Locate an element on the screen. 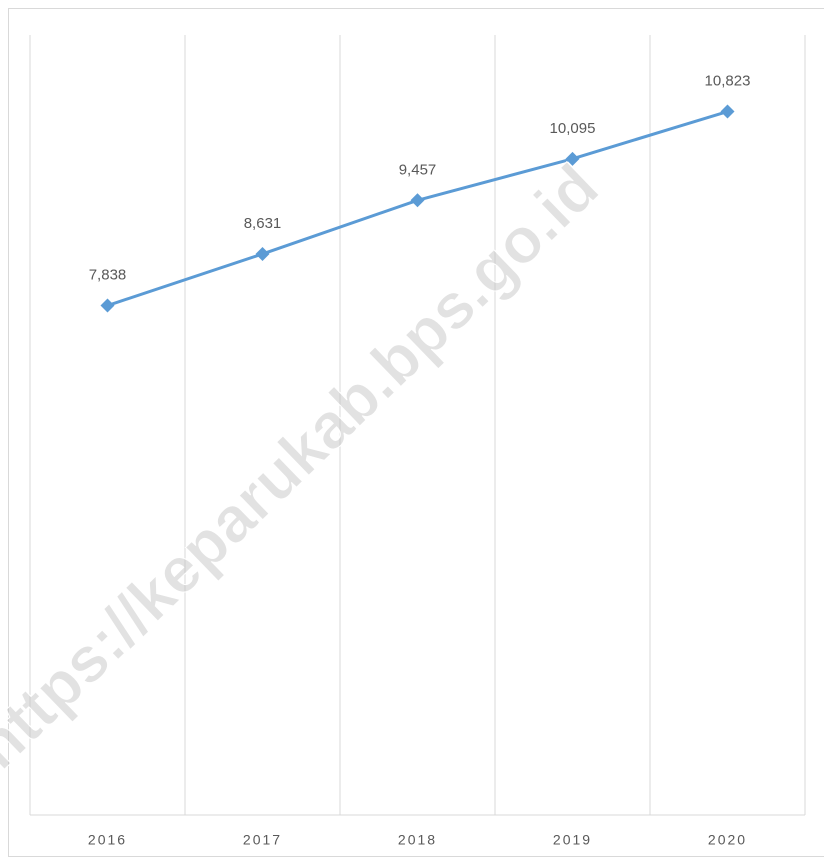 The height and width of the screenshot is (865, 824). data-label: 10,823 is located at coordinates (728, 80).